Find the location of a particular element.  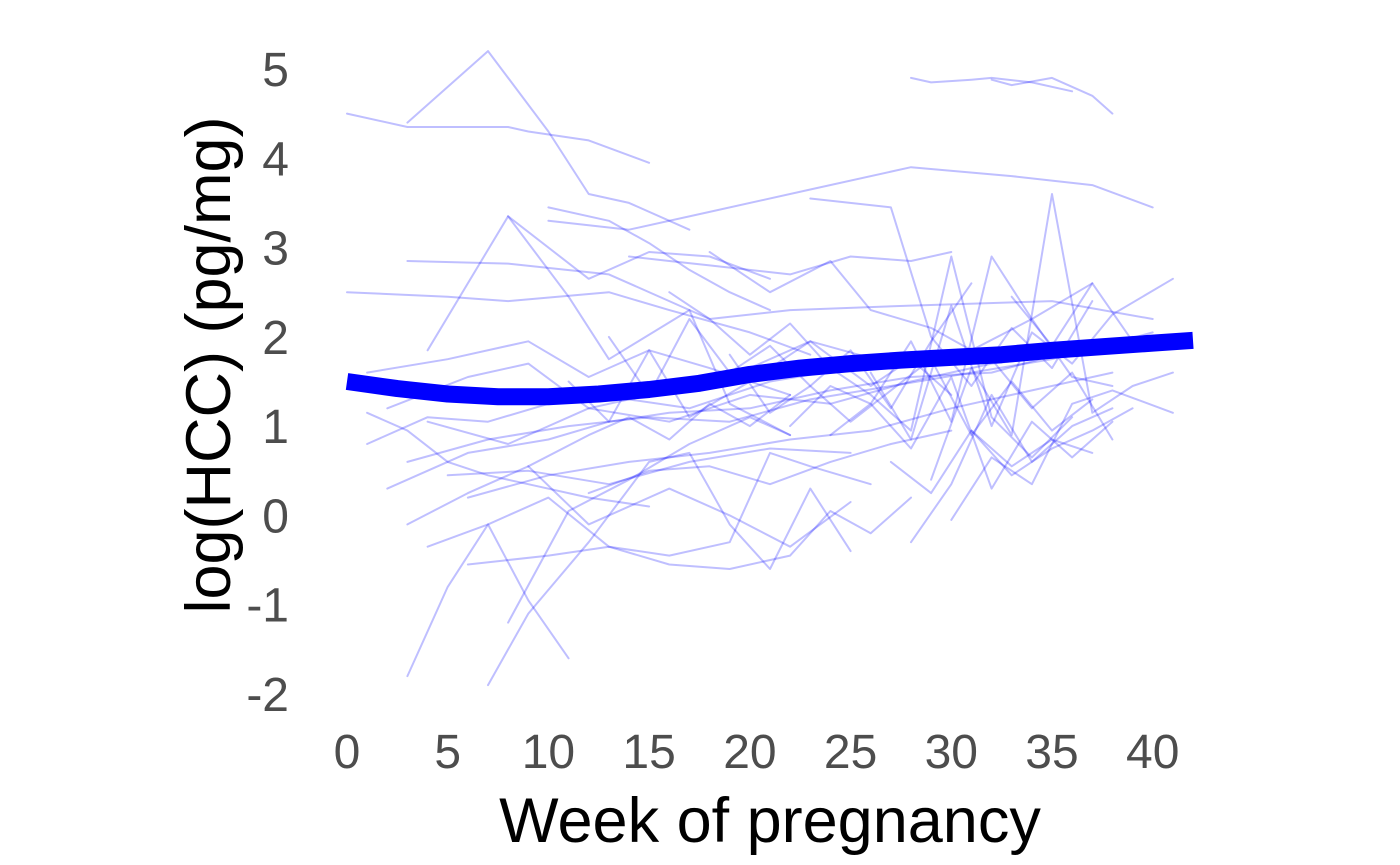

y-tick-label: 0 is located at coordinates (275, 516).